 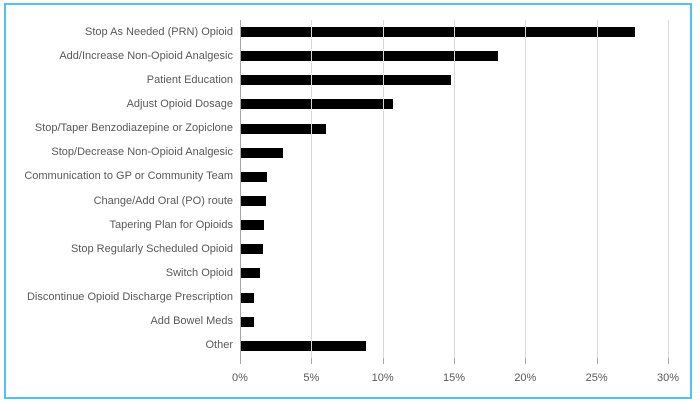 I want to click on category-label: Stop/Decrease Non-Opioid Analgesic, so click(x=142, y=152).